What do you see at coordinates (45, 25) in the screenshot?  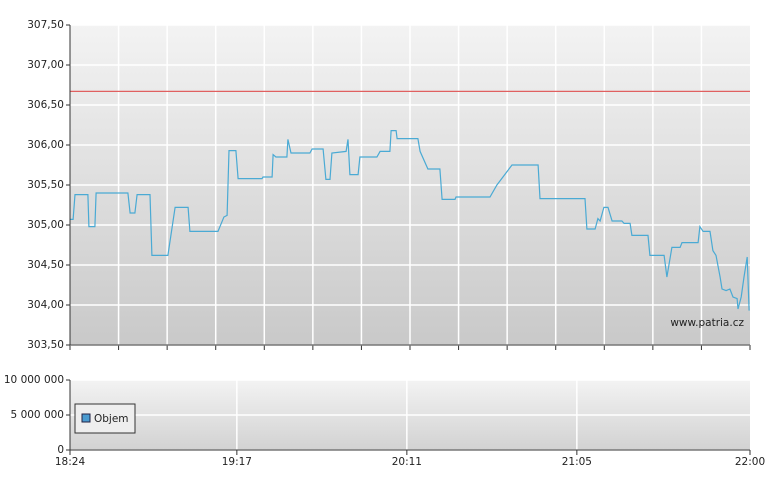 I see `y-tick-label: 307,50` at bounding box center [45, 25].